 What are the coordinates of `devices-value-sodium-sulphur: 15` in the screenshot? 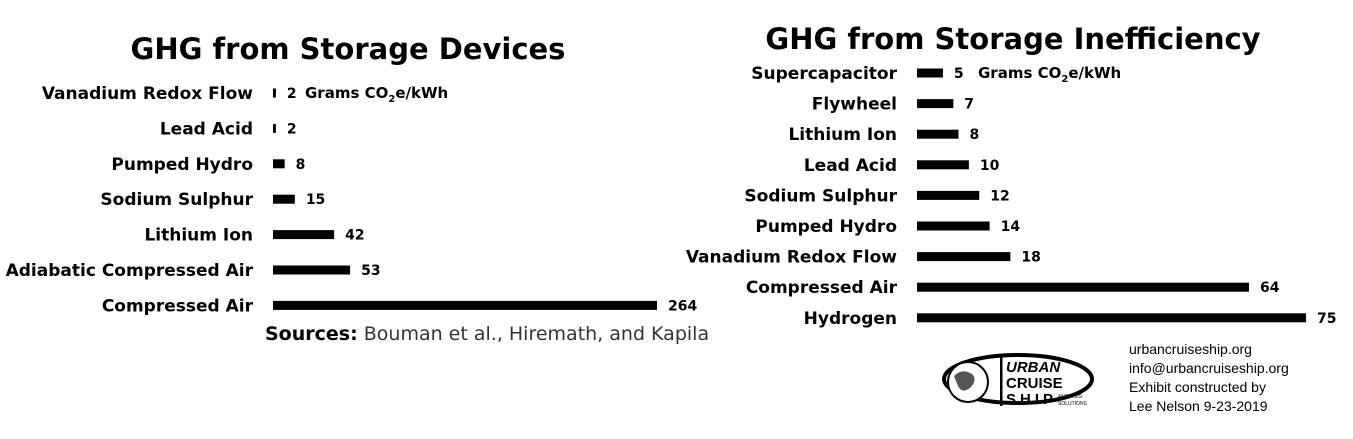 It's located at (315, 200).